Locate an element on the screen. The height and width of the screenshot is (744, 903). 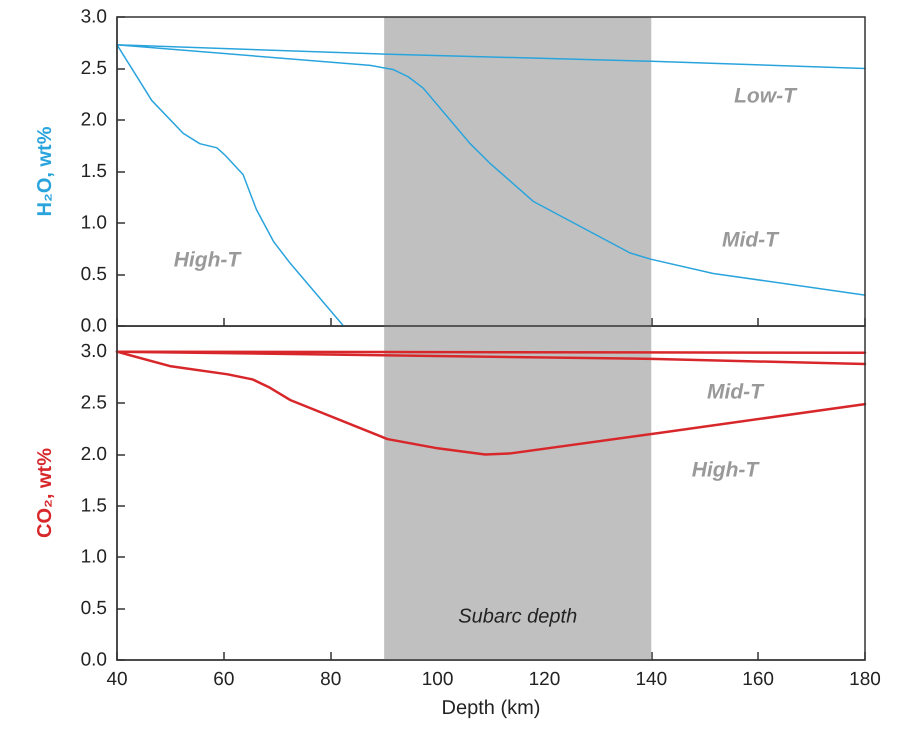
x-tick-label: 140 is located at coordinates (651, 679).